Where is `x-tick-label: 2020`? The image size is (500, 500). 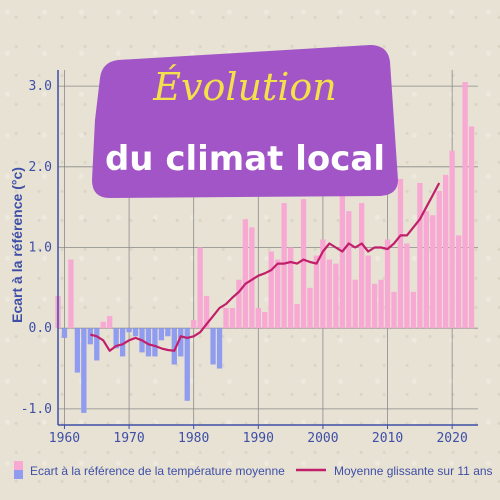
x-tick-label: 2020 is located at coordinates (451, 438).